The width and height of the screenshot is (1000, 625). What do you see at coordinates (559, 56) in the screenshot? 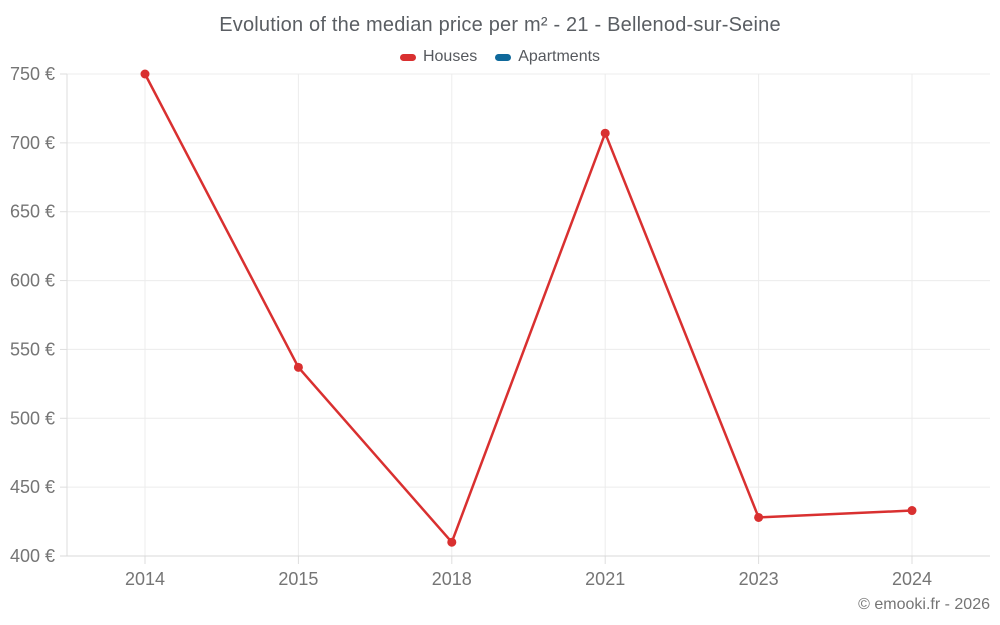
I see `legend-label-apartments: Apartments` at bounding box center [559, 56].